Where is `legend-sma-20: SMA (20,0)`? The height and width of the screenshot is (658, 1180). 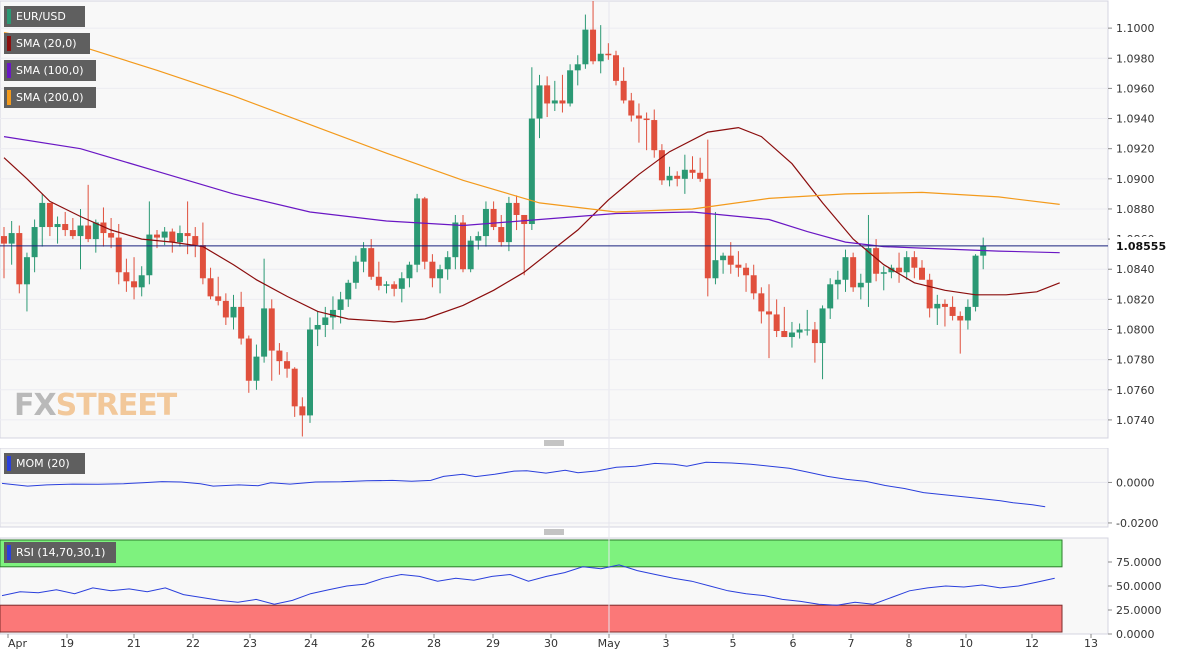
legend-sma-20: SMA (20,0) is located at coordinates (47, 43).